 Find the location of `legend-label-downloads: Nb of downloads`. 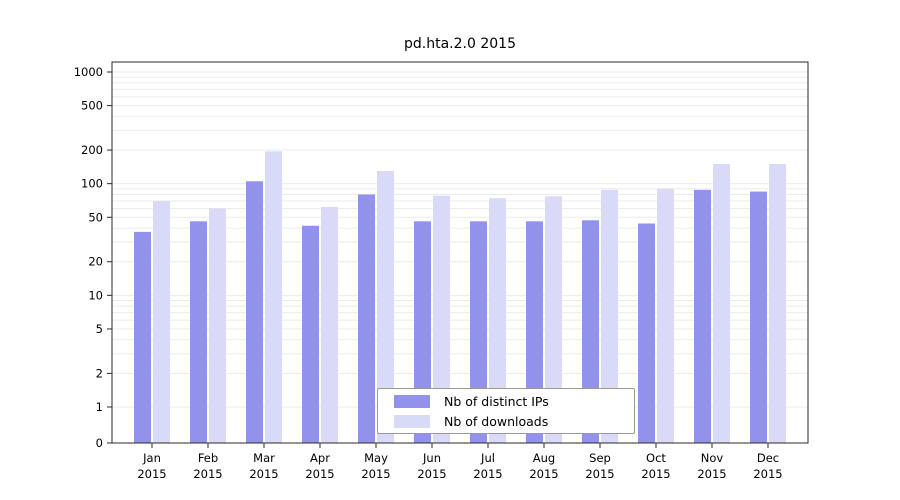

legend-label-downloads: Nb of downloads is located at coordinates (496, 421).